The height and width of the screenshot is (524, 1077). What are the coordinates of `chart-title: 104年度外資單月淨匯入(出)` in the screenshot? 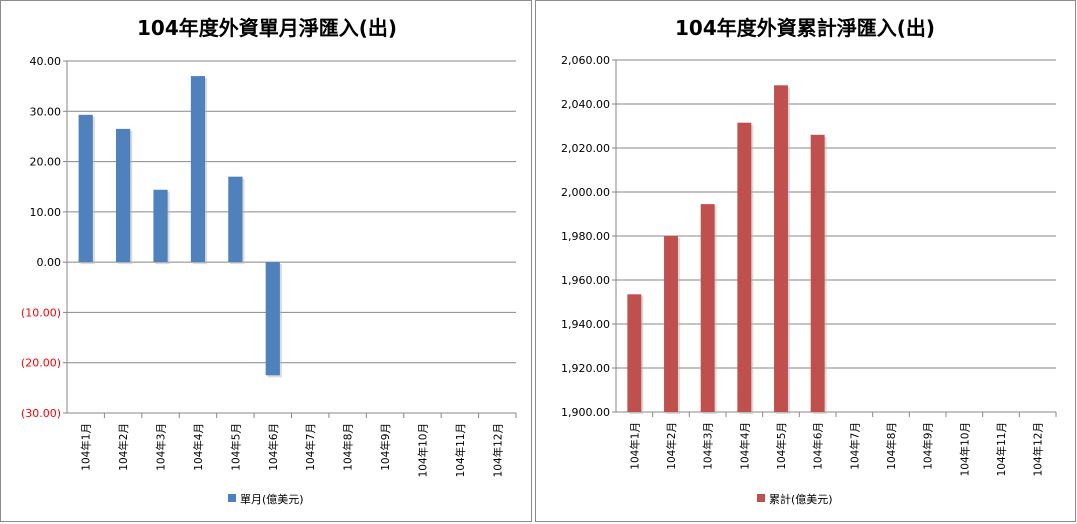 It's located at (267, 28).